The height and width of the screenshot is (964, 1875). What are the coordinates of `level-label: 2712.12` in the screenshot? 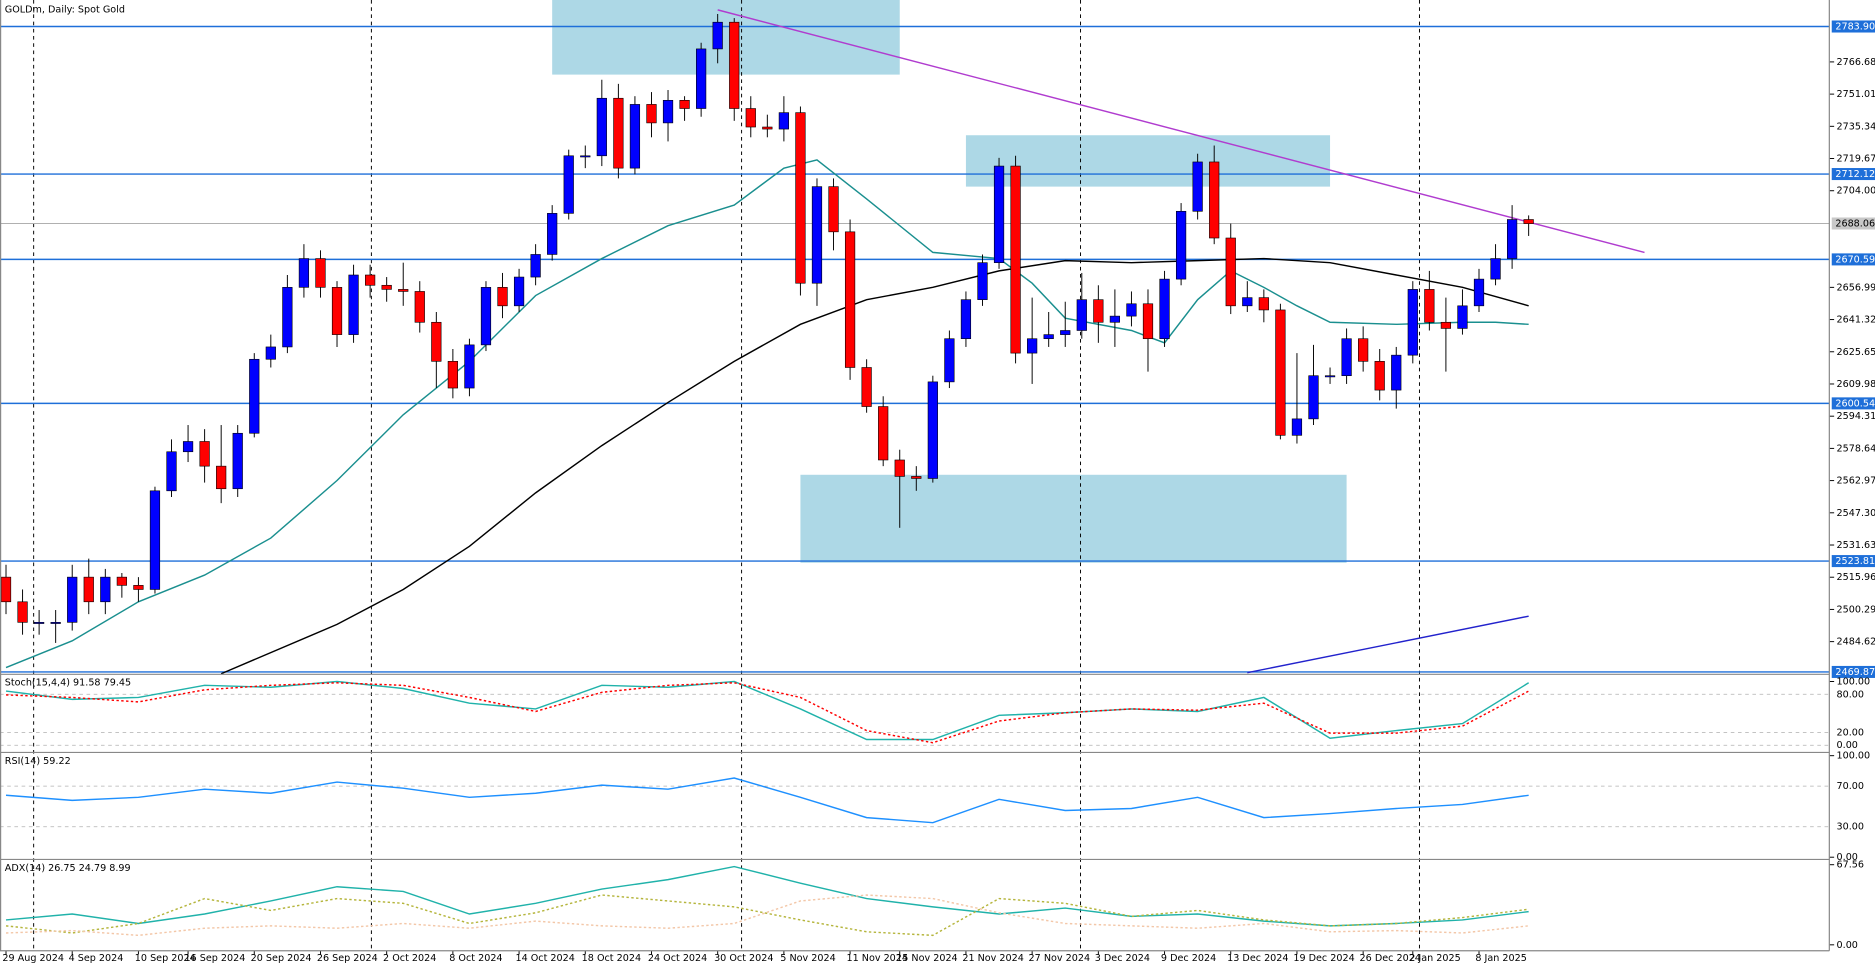 It's located at (1855, 174).